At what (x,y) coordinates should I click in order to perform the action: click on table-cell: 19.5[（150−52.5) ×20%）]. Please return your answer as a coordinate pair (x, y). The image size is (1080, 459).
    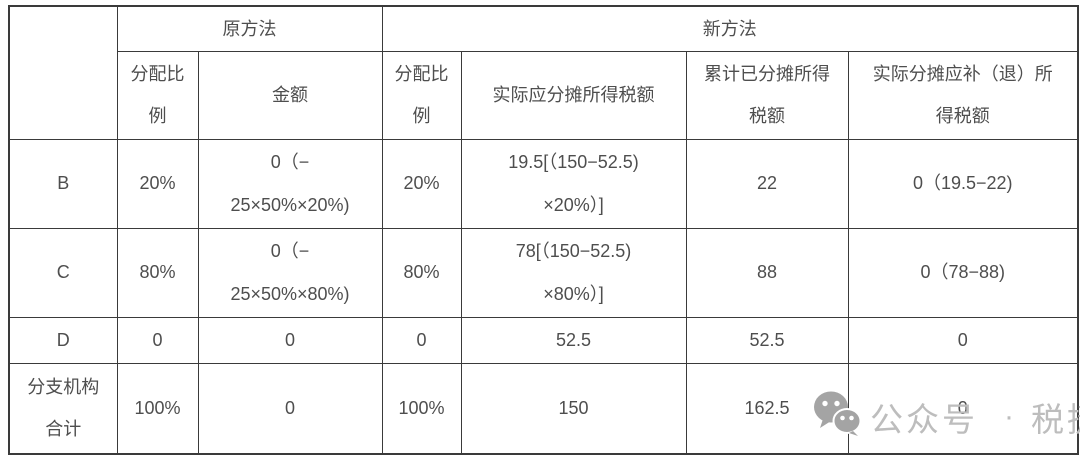
    Looking at the image, I should click on (573, 183).